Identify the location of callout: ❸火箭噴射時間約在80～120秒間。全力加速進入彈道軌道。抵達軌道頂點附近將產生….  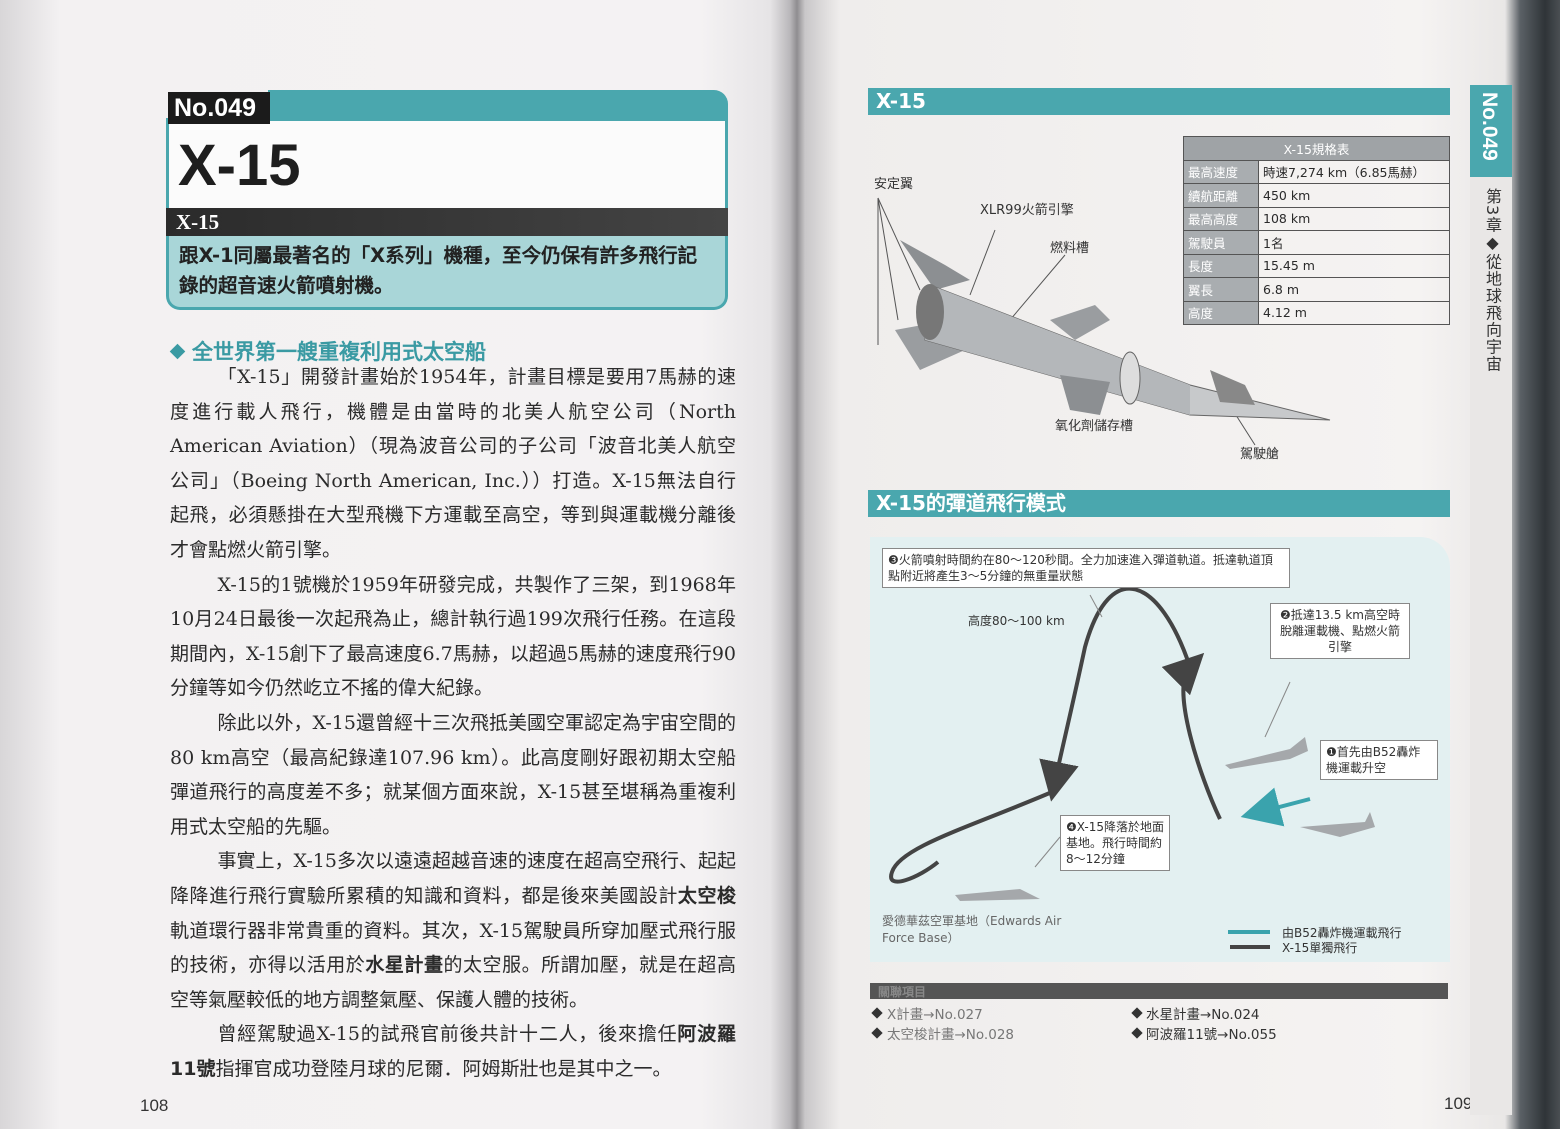
(1086, 568).